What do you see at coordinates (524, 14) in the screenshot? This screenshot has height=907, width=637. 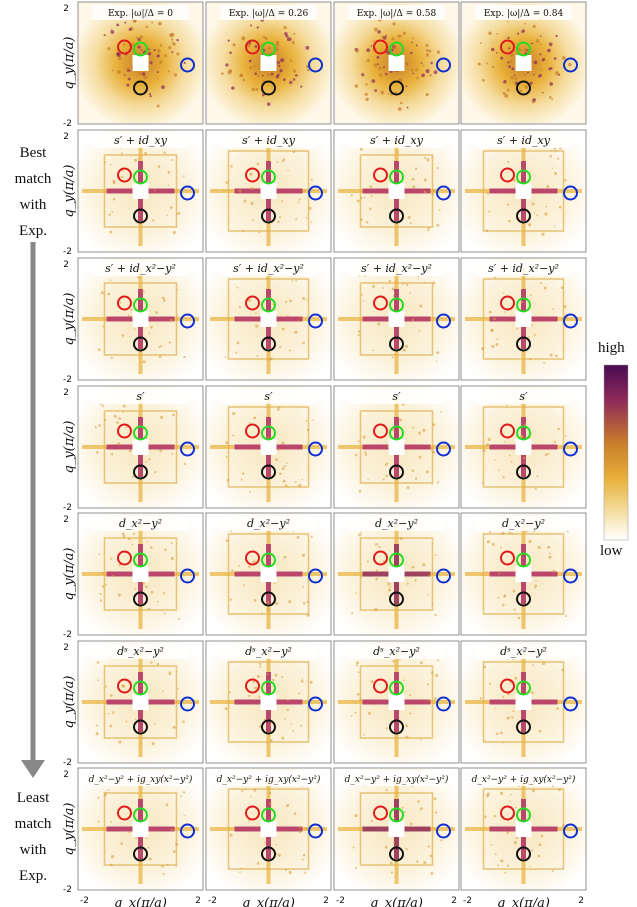 I see `panel-title: Exp. |ω|/Δ = 0.84` at bounding box center [524, 14].